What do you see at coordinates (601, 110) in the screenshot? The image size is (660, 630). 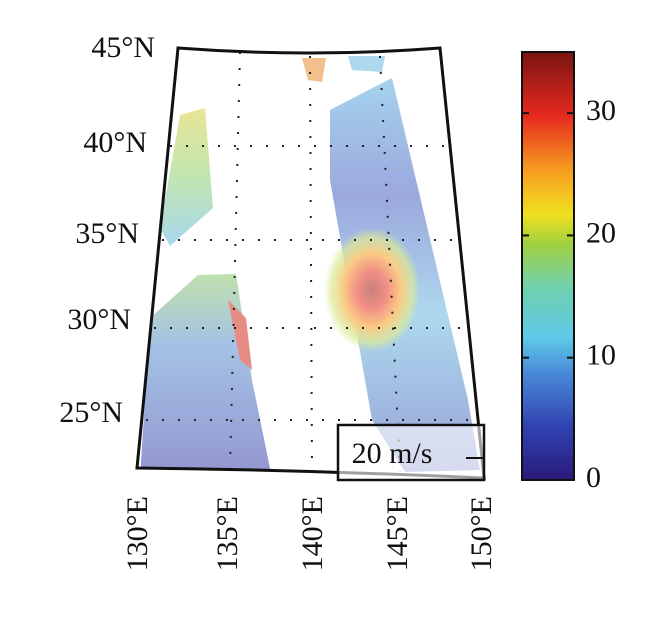 I see `colorbar-tick-label: 30` at bounding box center [601, 110].